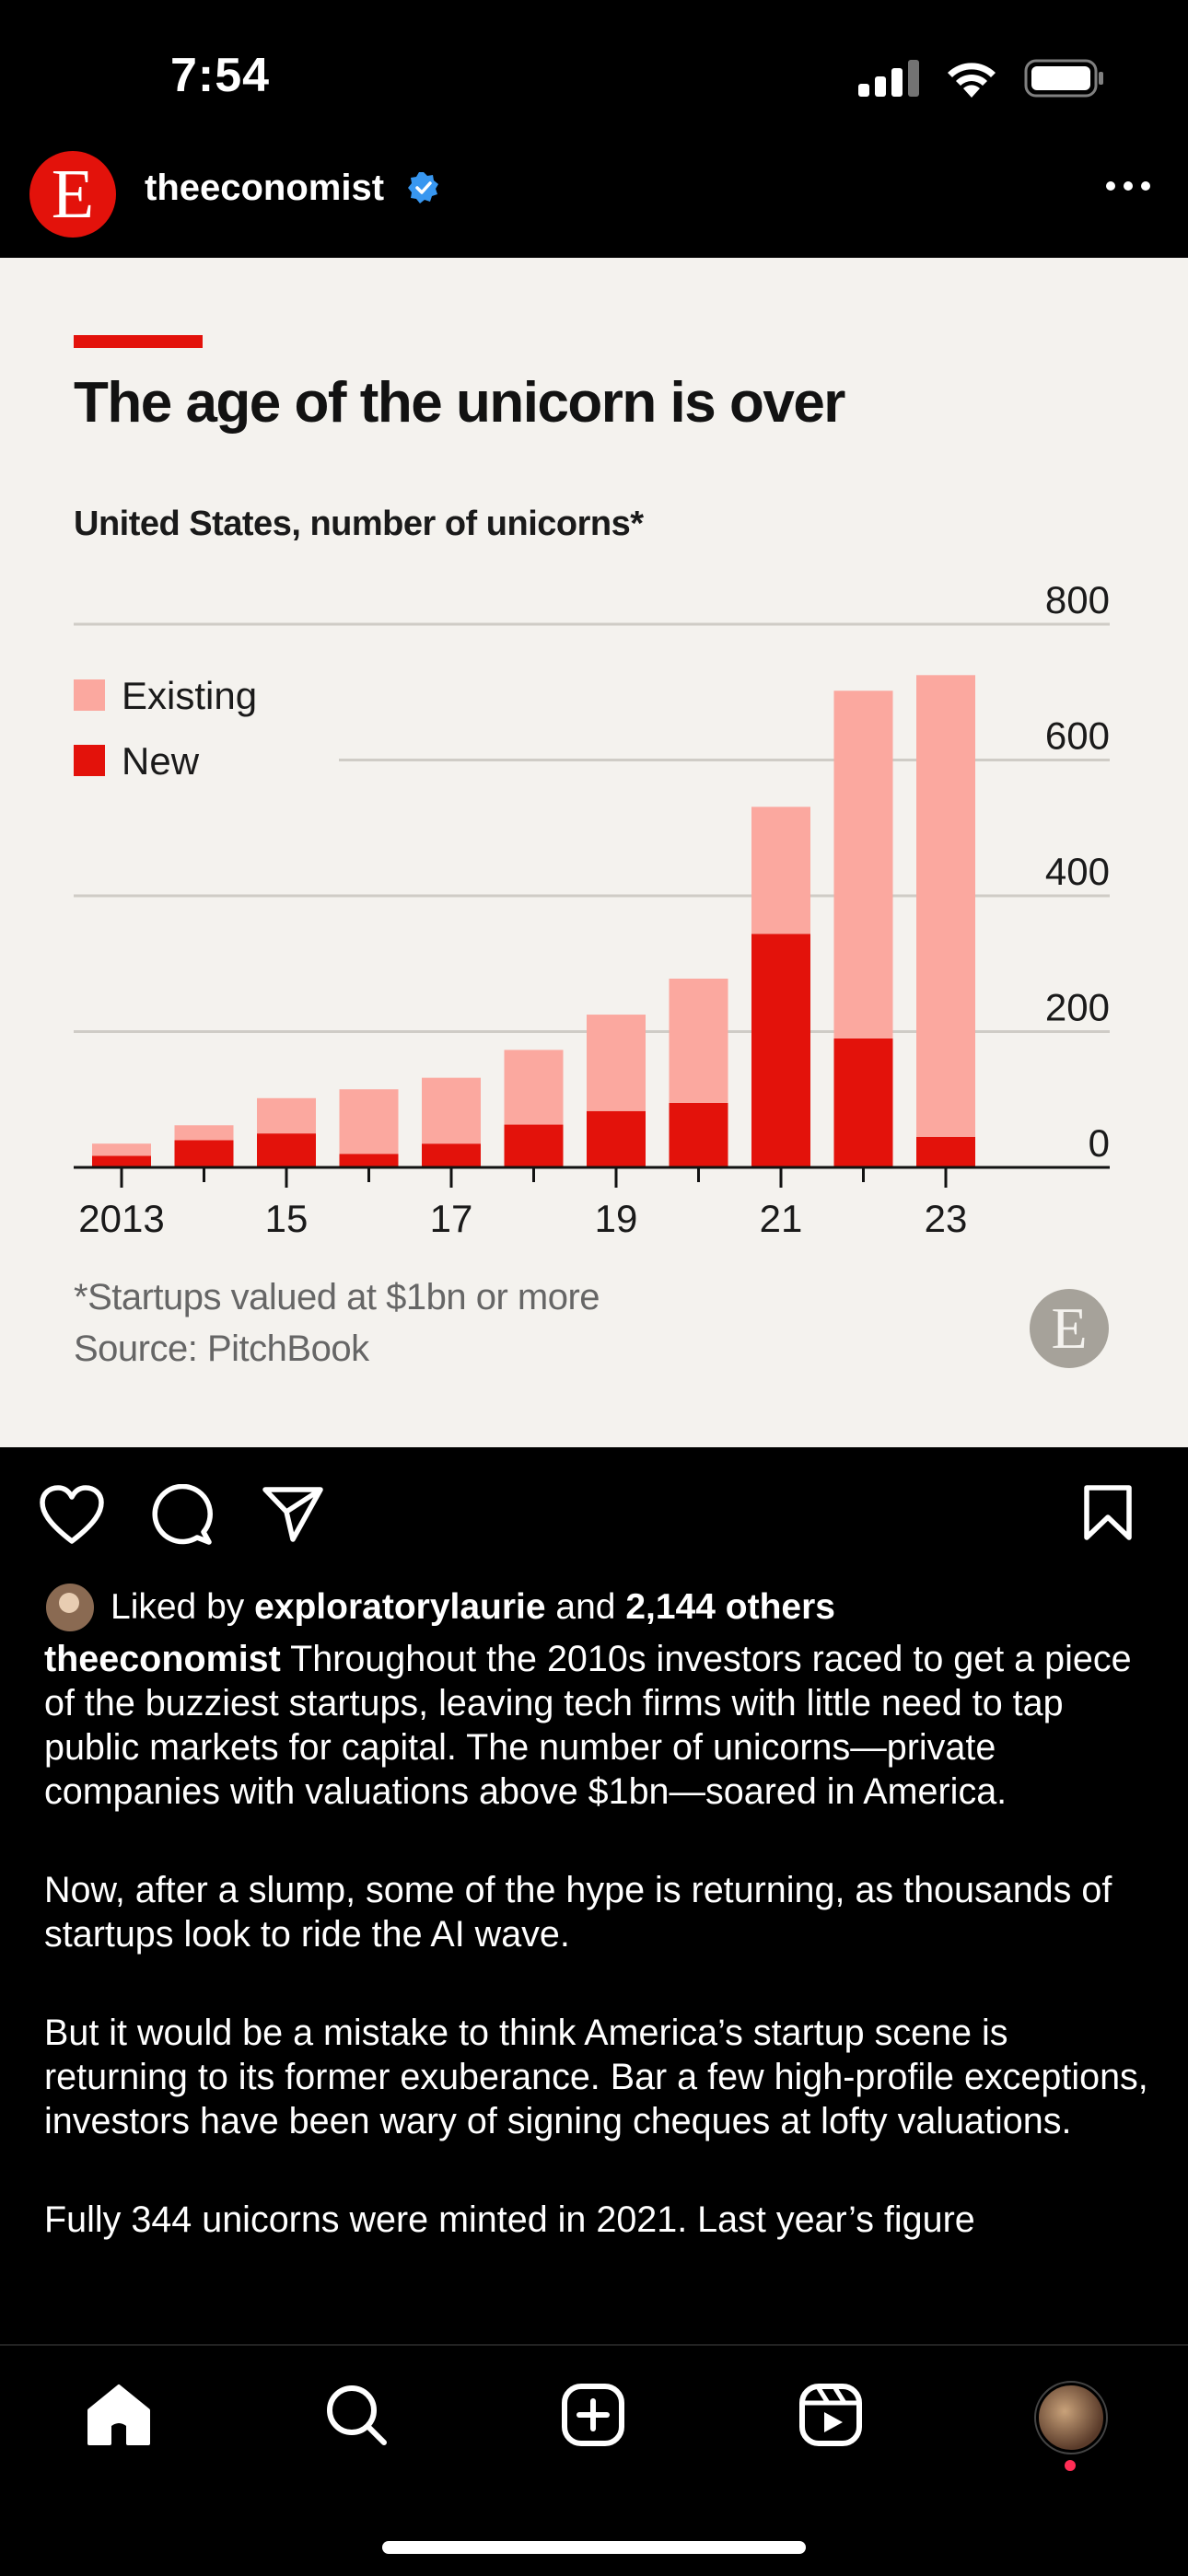 This screenshot has height=2576, width=1188. What do you see at coordinates (594, 2460) in the screenshot?
I see `bottom-tab-bar` at bounding box center [594, 2460].